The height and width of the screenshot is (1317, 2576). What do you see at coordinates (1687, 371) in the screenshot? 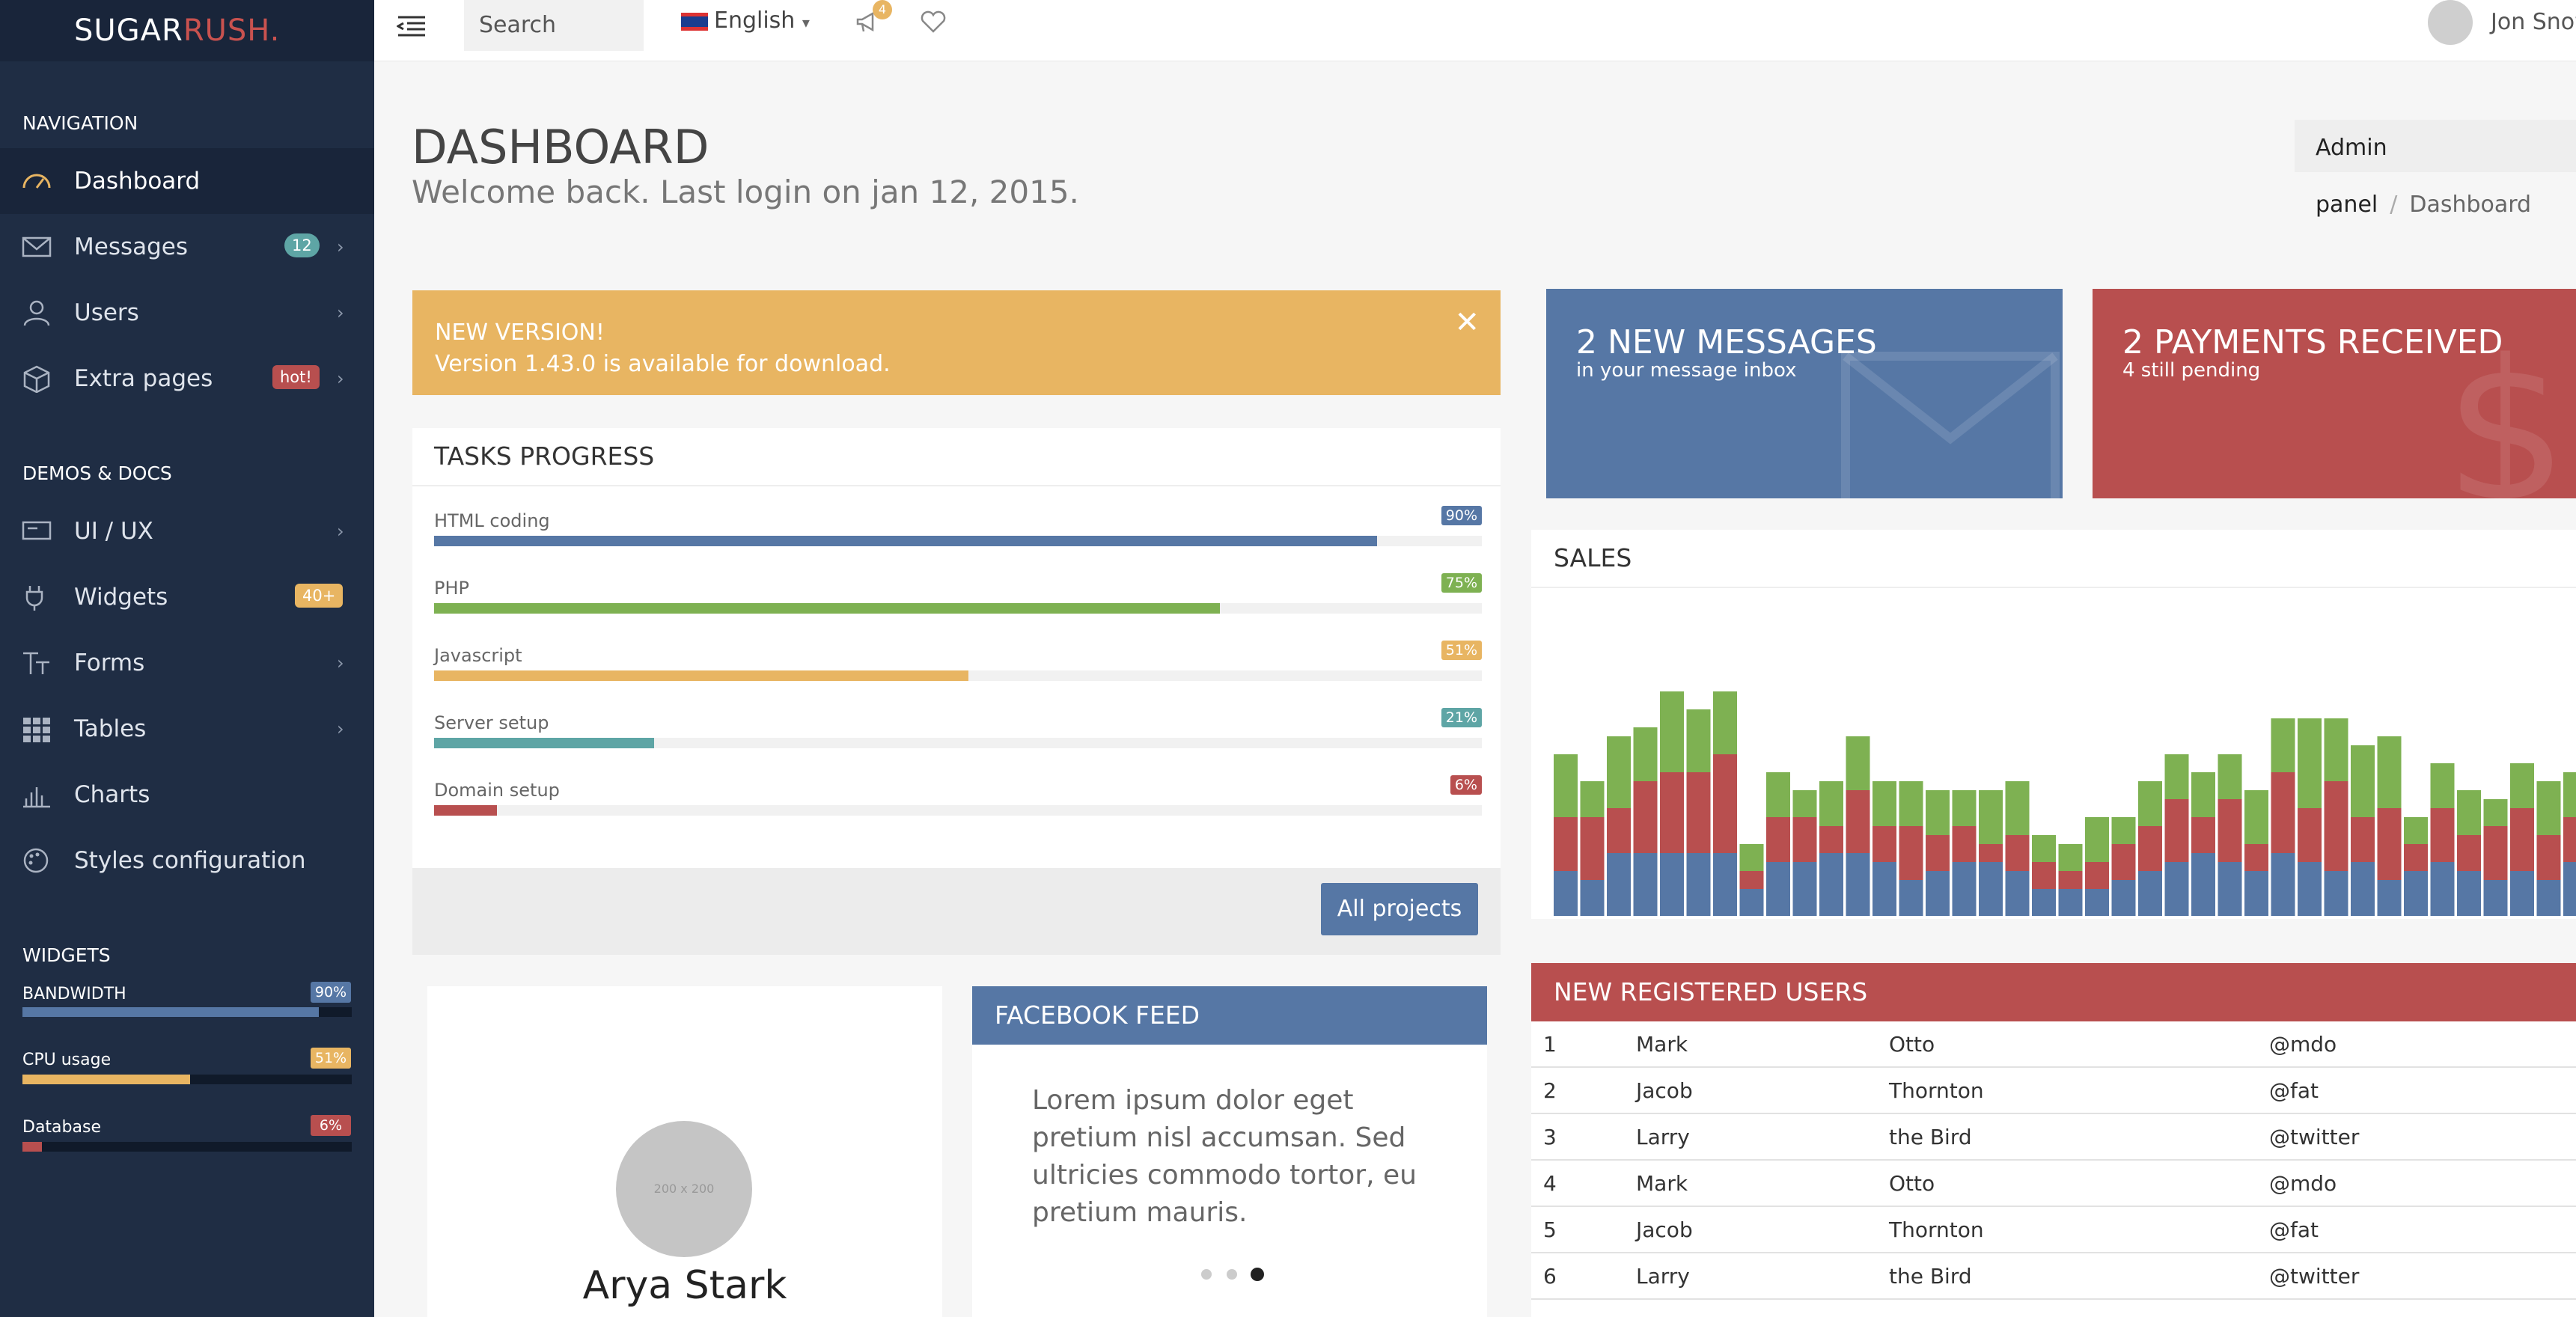
I see `stat-subtitle: in your message inbox` at bounding box center [1687, 371].